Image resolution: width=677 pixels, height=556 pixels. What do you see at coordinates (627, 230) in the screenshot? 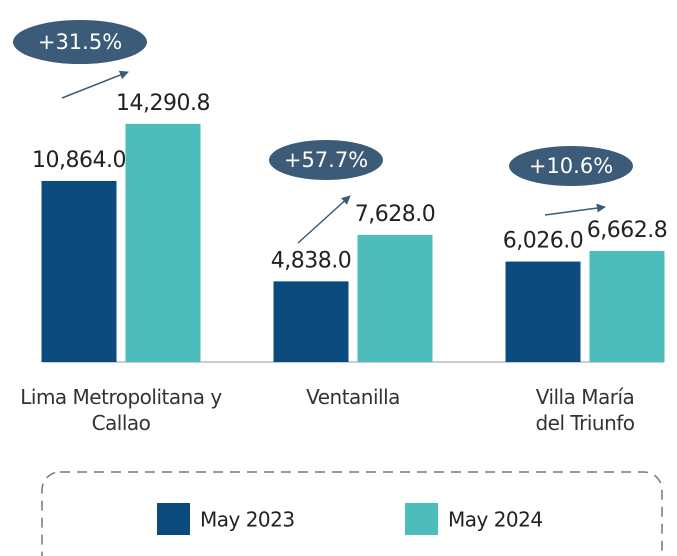
I see `value-label: 6,662.8` at bounding box center [627, 230].